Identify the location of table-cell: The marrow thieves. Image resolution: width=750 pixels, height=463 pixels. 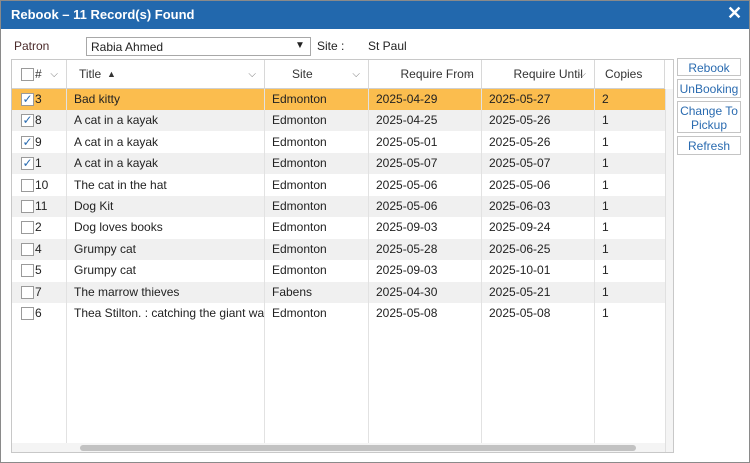
(127, 291).